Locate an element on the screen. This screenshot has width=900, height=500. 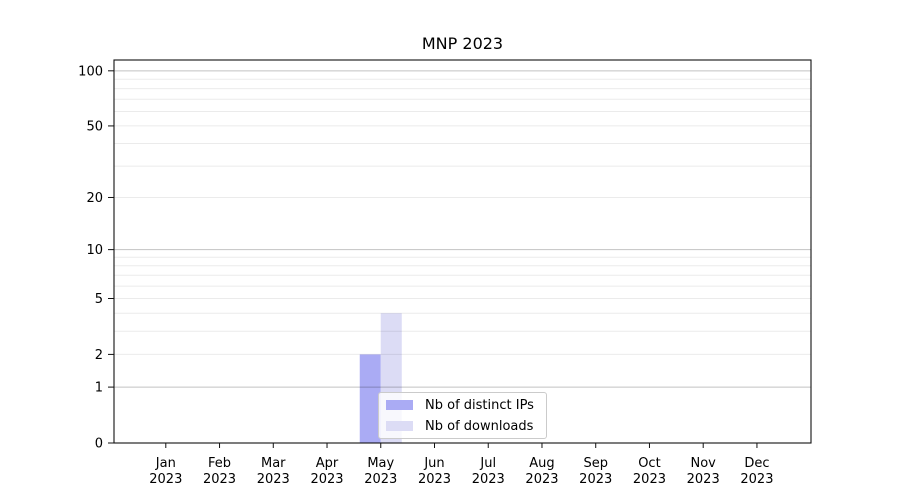
x-tick-label-month: May is located at coordinates (380, 463).